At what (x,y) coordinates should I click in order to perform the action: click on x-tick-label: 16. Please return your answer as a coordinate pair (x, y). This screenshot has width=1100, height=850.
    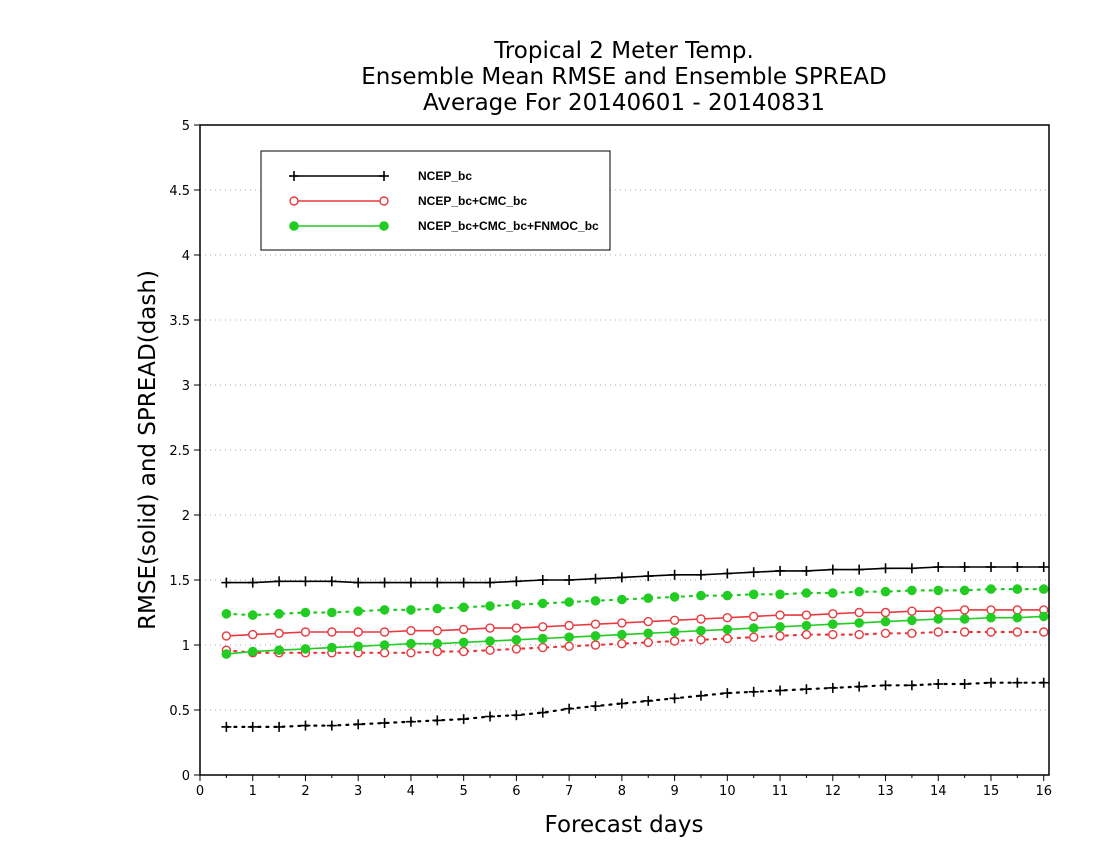
    Looking at the image, I should click on (1043, 791).